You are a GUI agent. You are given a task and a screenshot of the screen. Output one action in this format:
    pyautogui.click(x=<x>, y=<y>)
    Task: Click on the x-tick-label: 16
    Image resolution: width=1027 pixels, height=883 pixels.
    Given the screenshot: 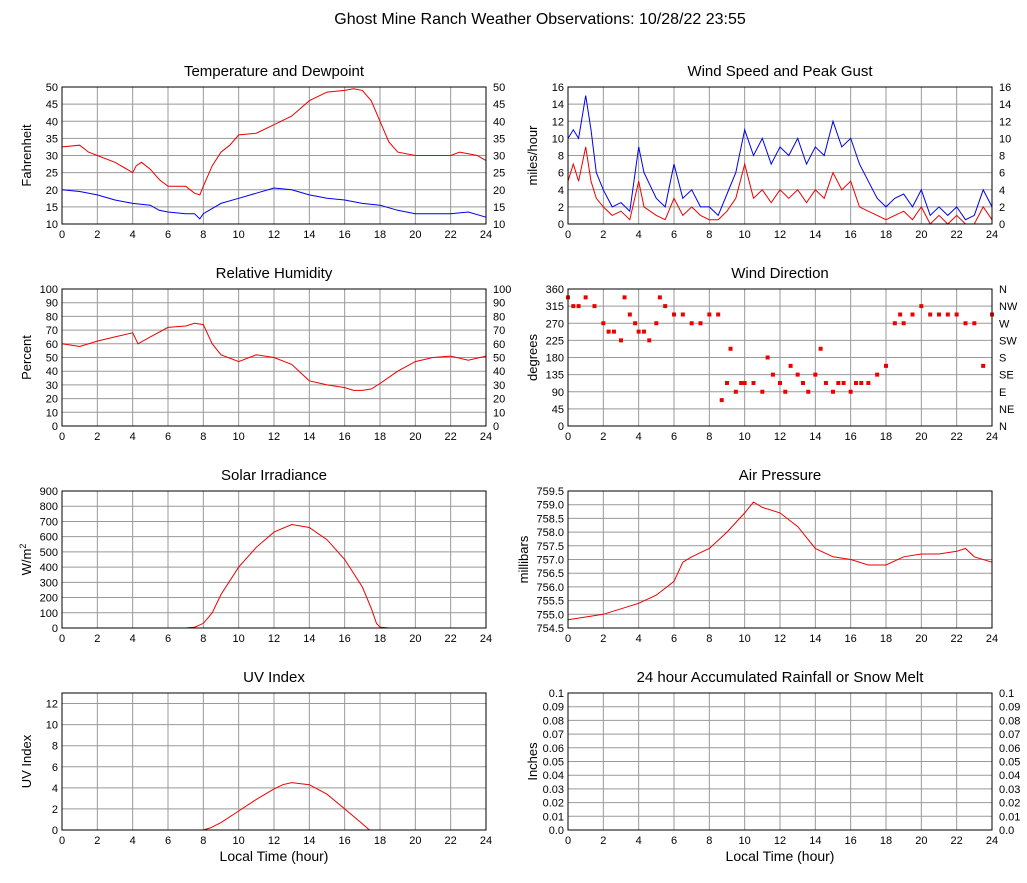 What is the action you would take?
    pyautogui.click(x=851, y=235)
    